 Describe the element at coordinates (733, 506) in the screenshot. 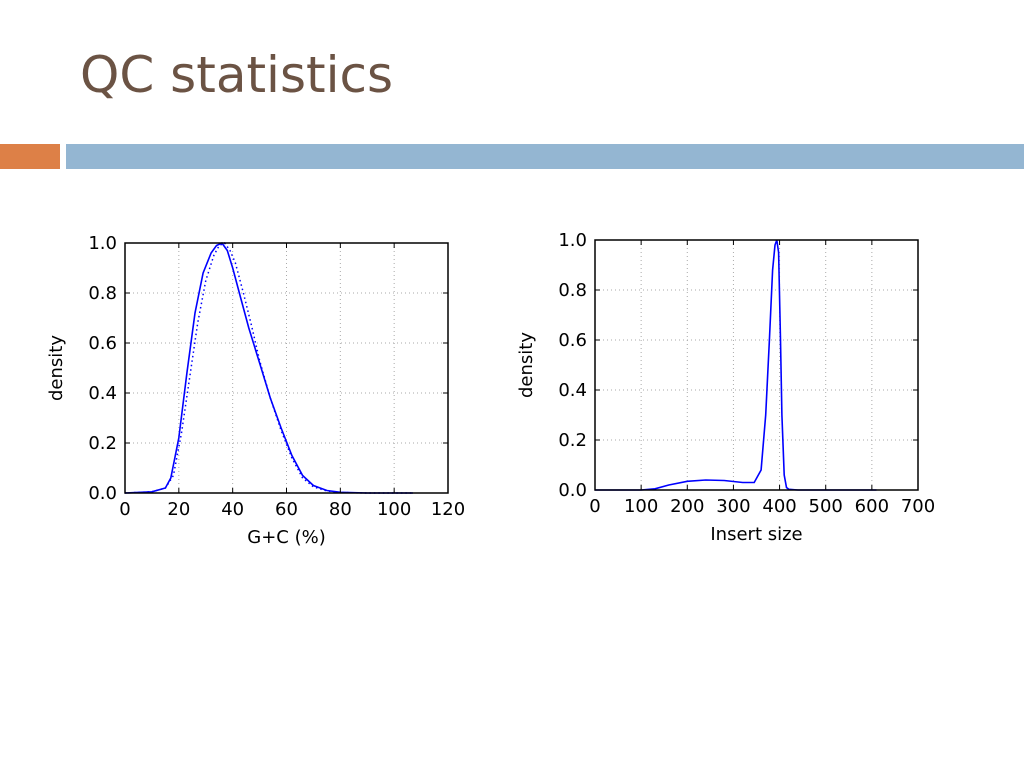

I see `x-tick-label: 300` at that location.